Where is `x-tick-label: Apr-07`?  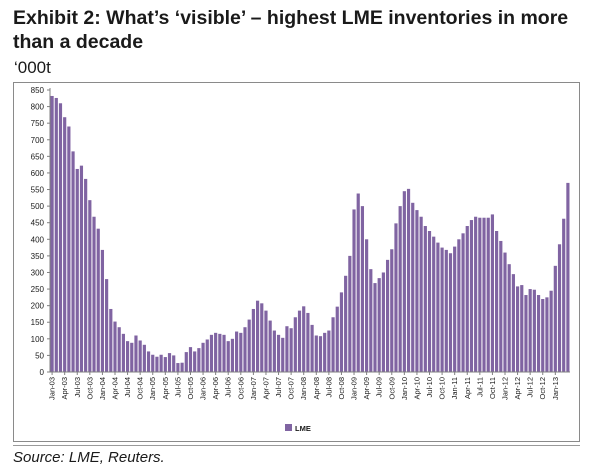 x-tick-label: Apr-07 is located at coordinates (265, 388).